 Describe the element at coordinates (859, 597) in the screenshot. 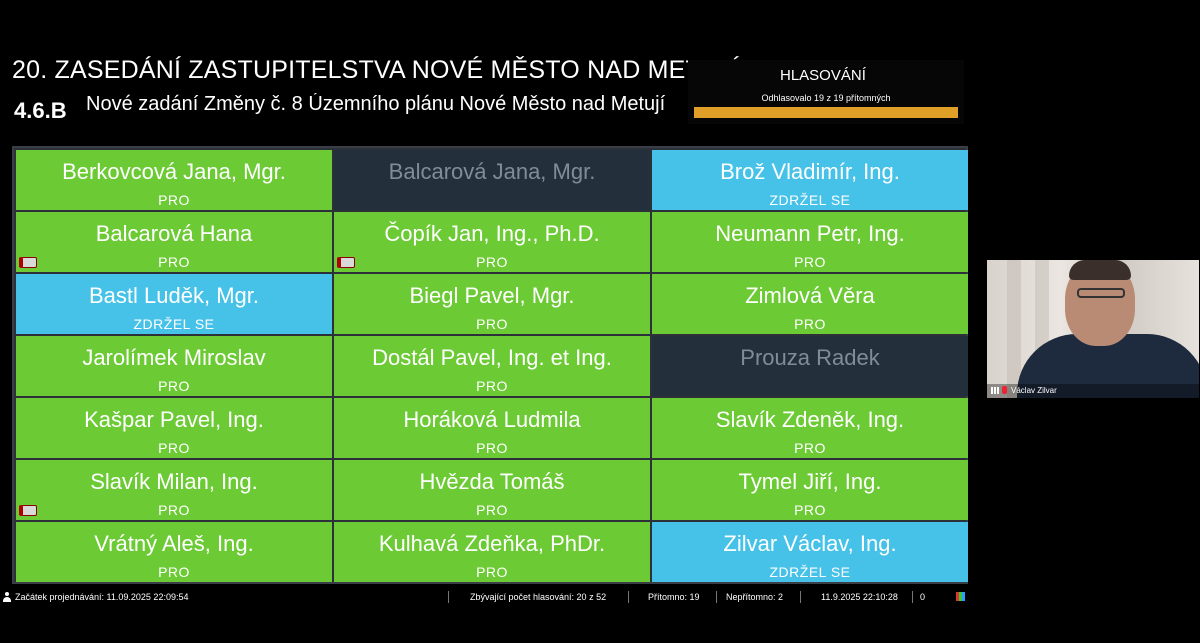

I see `current-datetime: 11.9.2025 22:10:28` at that location.